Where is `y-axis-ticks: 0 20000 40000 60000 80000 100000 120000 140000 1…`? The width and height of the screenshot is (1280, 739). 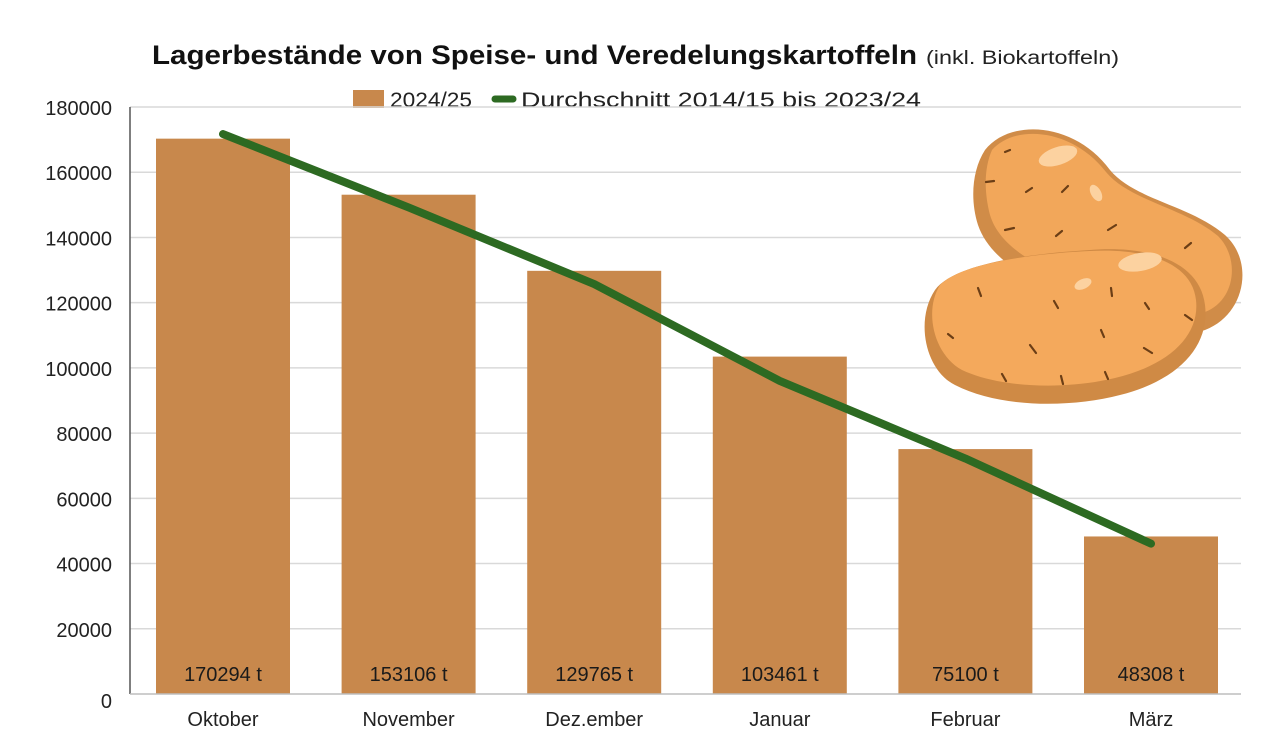 y-axis-ticks: 0 20000 40000 60000 80000 100000 120000 140000 1… is located at coordinates (78, 405).